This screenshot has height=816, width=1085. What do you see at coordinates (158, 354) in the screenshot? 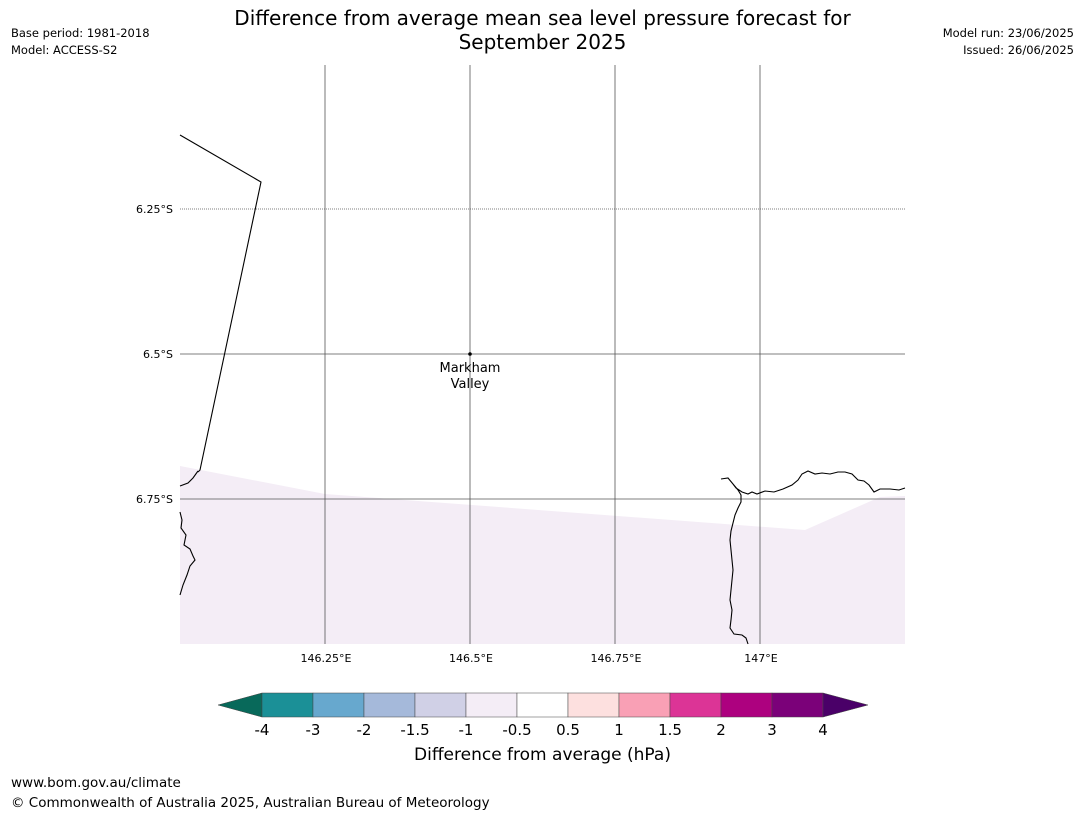
I see `lat-tick-label: 6.5°S` at bounding box center [158, 354].